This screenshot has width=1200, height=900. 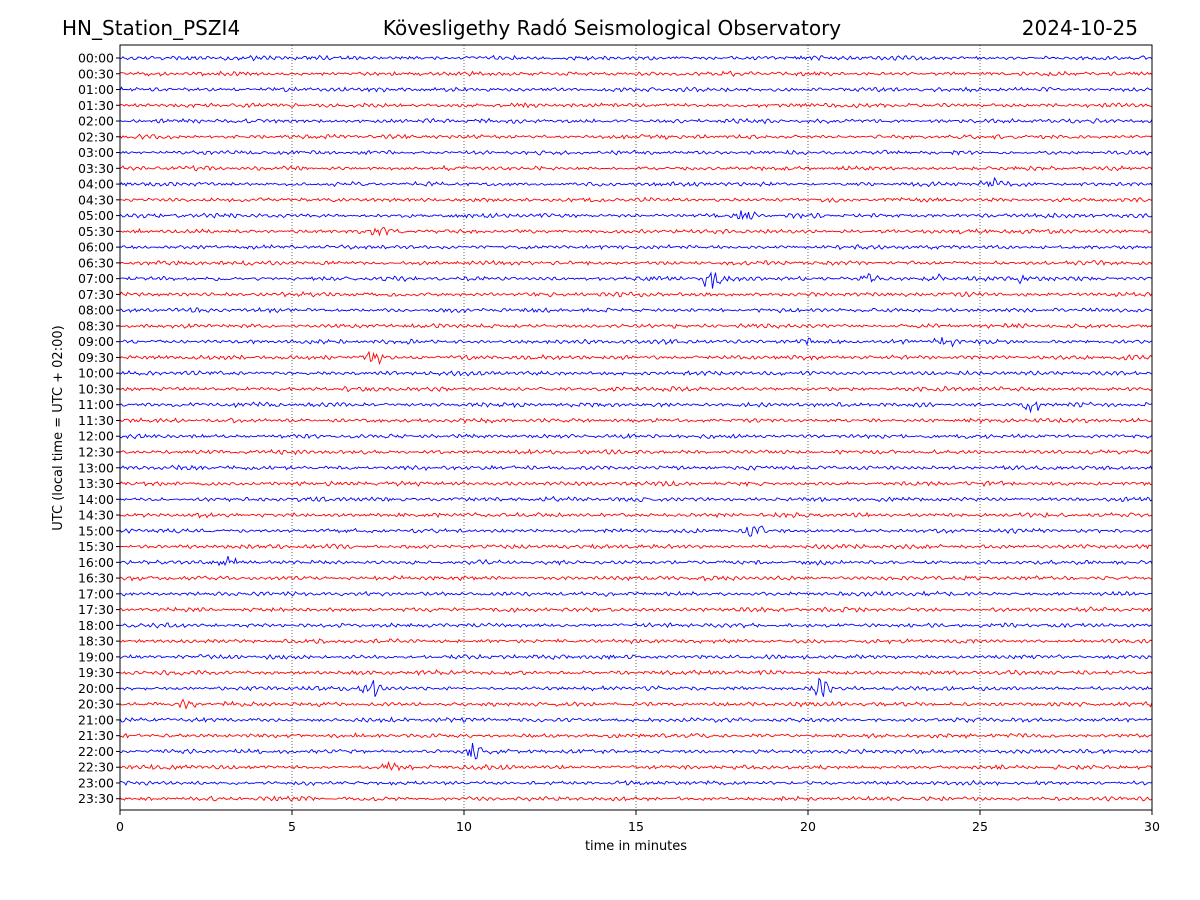 What do you see at coordinates (96, 609) in the screenshot?
I see `y-tick-label: 17:30` at bounding box center [96, 609].